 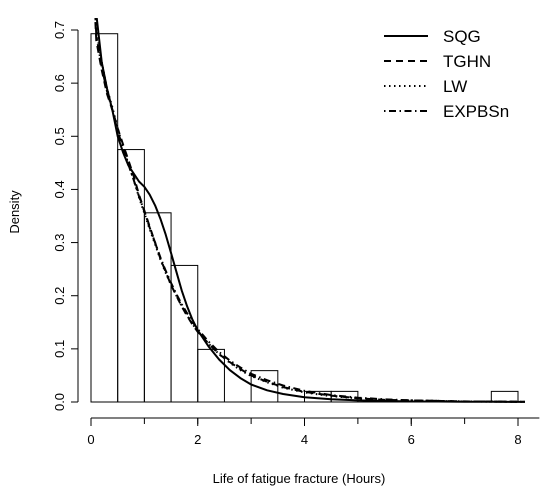 I want to click on y-tick-label: 0.4, so click(x=59, y=189).